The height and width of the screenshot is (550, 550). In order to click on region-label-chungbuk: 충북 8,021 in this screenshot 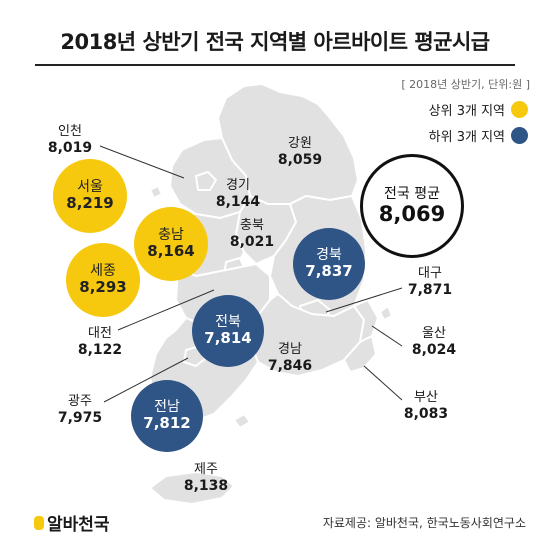, I will do `click(252, 234)`.